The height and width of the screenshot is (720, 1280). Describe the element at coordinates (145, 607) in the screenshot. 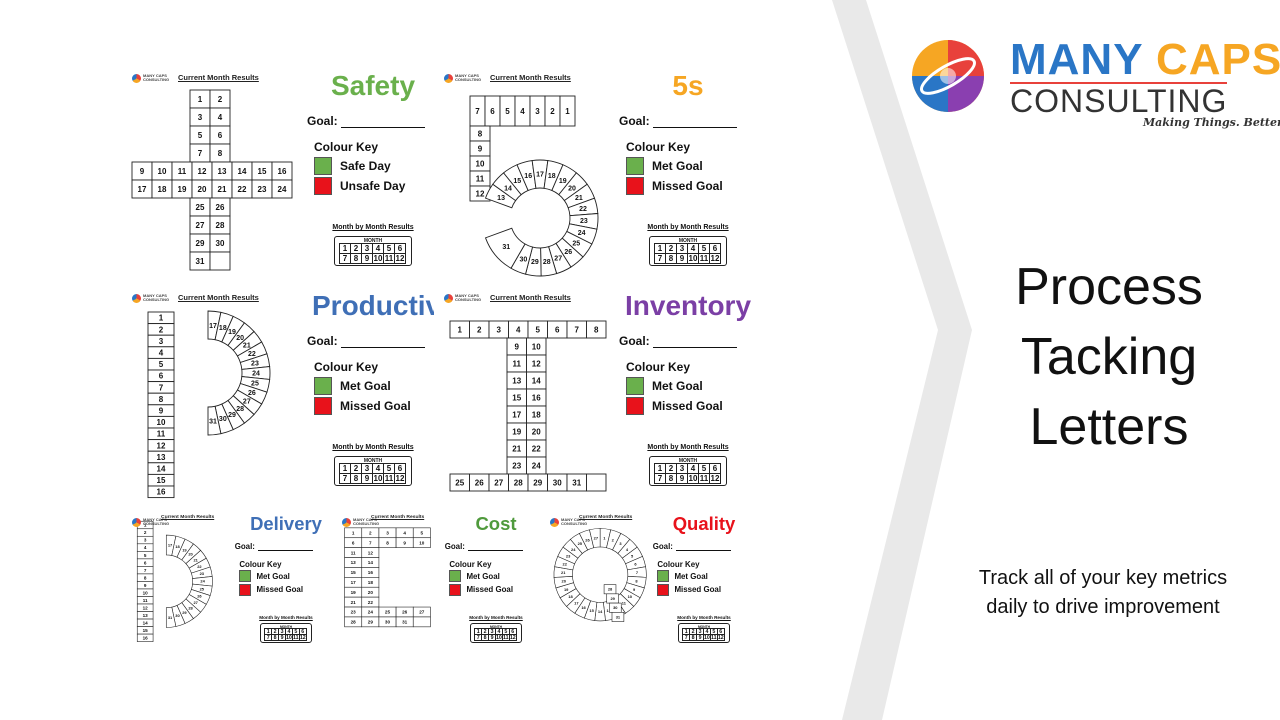

I see `day-cell: 12` at that location.